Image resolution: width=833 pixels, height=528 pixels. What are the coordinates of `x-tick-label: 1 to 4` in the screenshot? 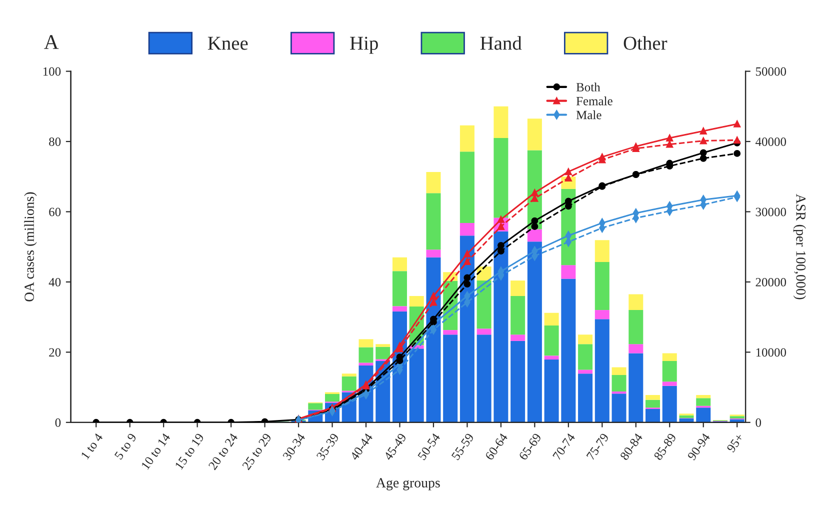 It's located at (92, 446).